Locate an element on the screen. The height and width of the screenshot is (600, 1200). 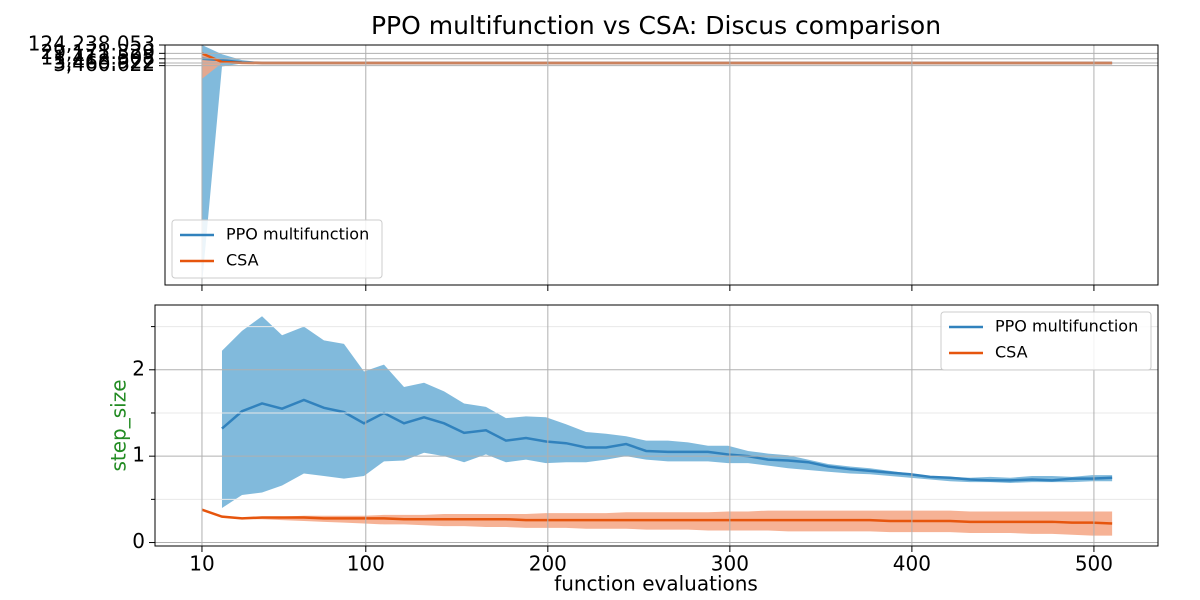
y-tick-label: 3,460.622 is located at coordinates (104, 64).